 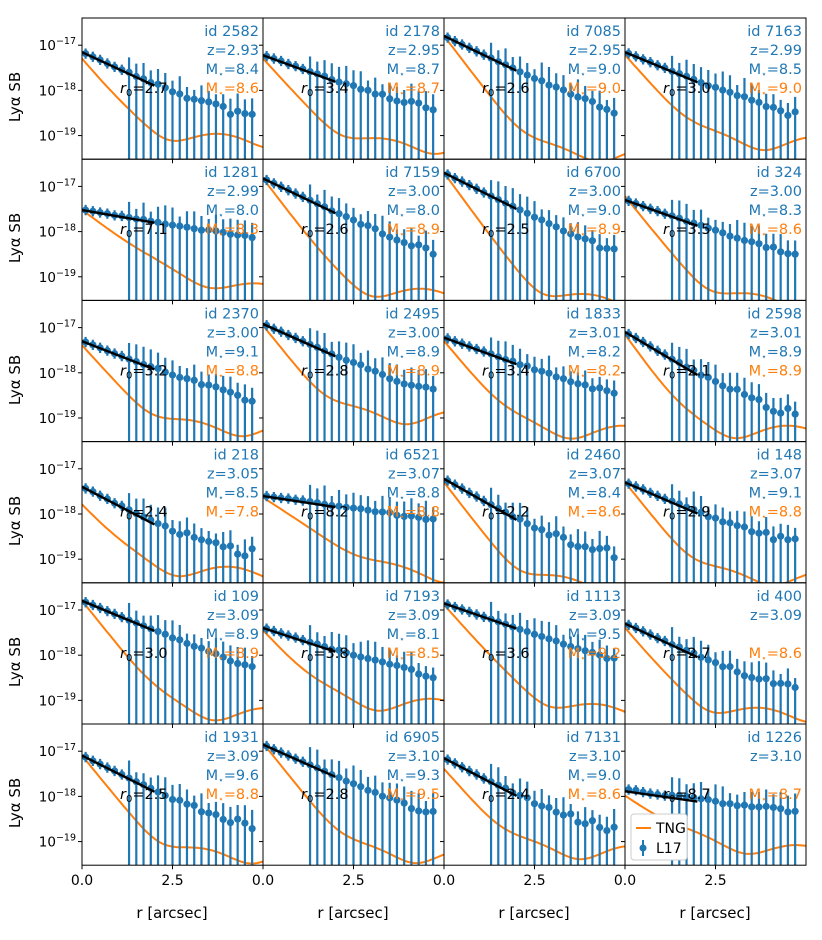 I want to click on panel: id 400 z=3.09 M⋆=8.6 r0=2.7, so click(x=714, y=655).